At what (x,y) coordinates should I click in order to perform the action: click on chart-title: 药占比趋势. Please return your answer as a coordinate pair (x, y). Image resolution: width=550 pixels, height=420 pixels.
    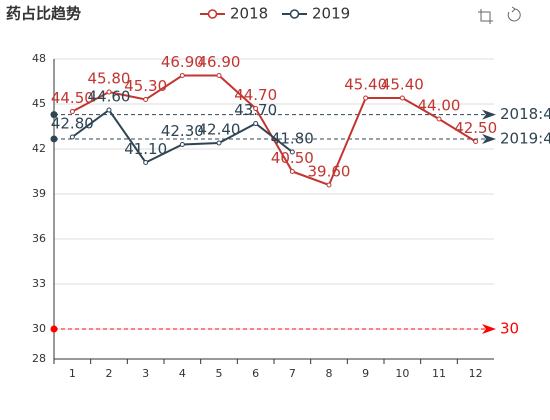
    Looking at the image, I should click on (43, 14).